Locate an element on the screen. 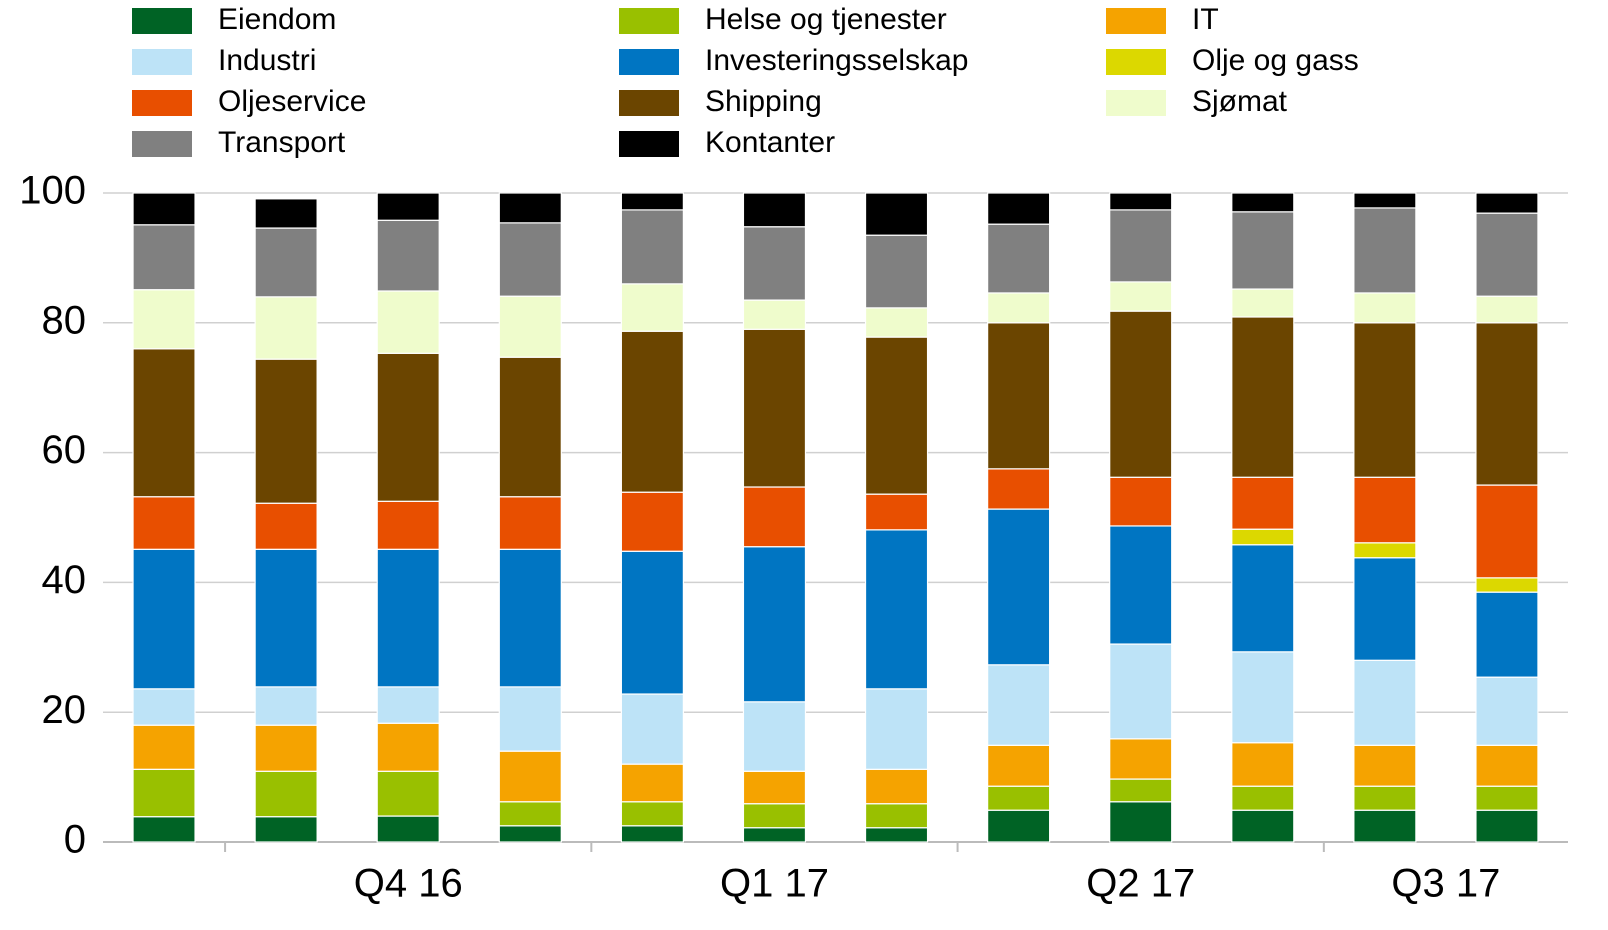  legend-label: Industri is located at coordinates (267, 60).